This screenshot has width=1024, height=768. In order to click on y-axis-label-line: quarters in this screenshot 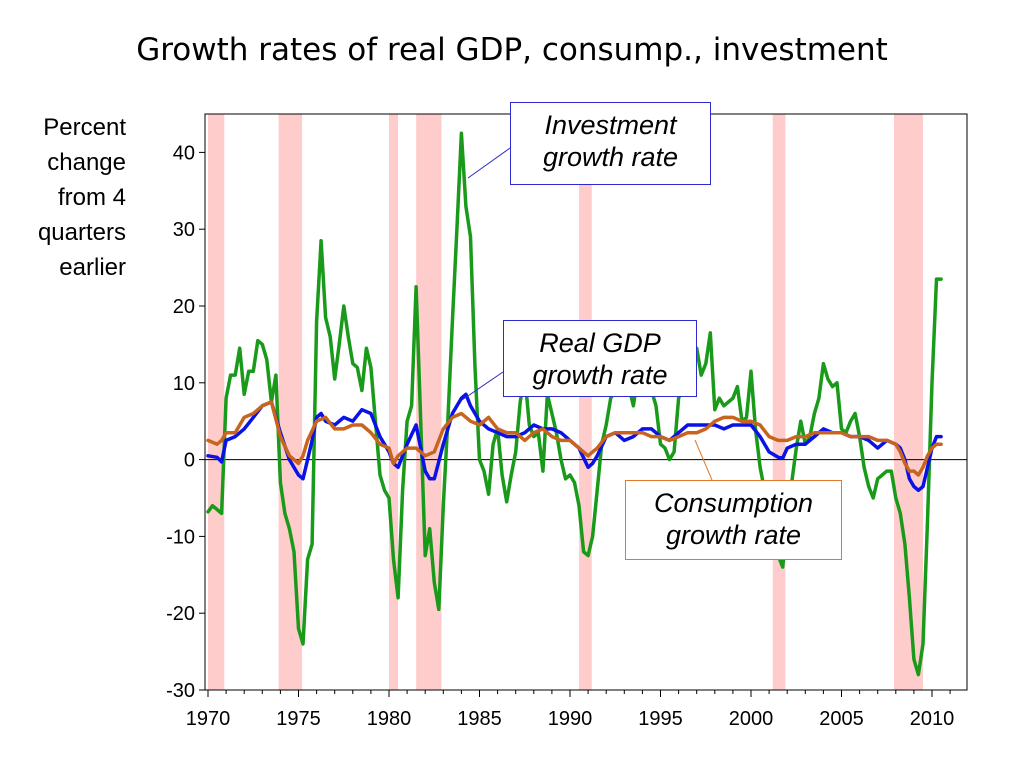, I will do `click(81, 232)`.